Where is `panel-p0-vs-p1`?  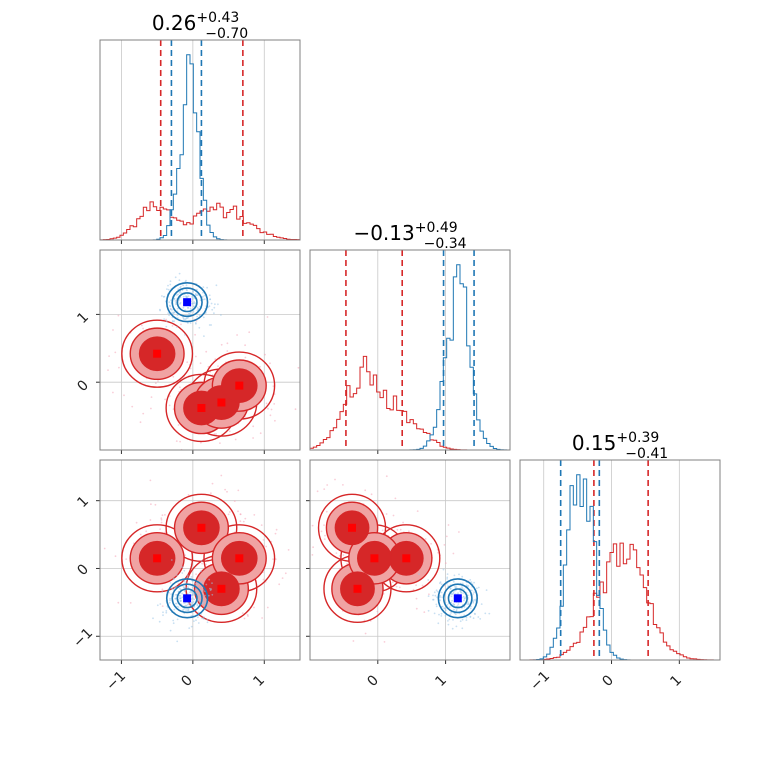 panel-p0-vs-p1 is located at coordinates (198, 351).